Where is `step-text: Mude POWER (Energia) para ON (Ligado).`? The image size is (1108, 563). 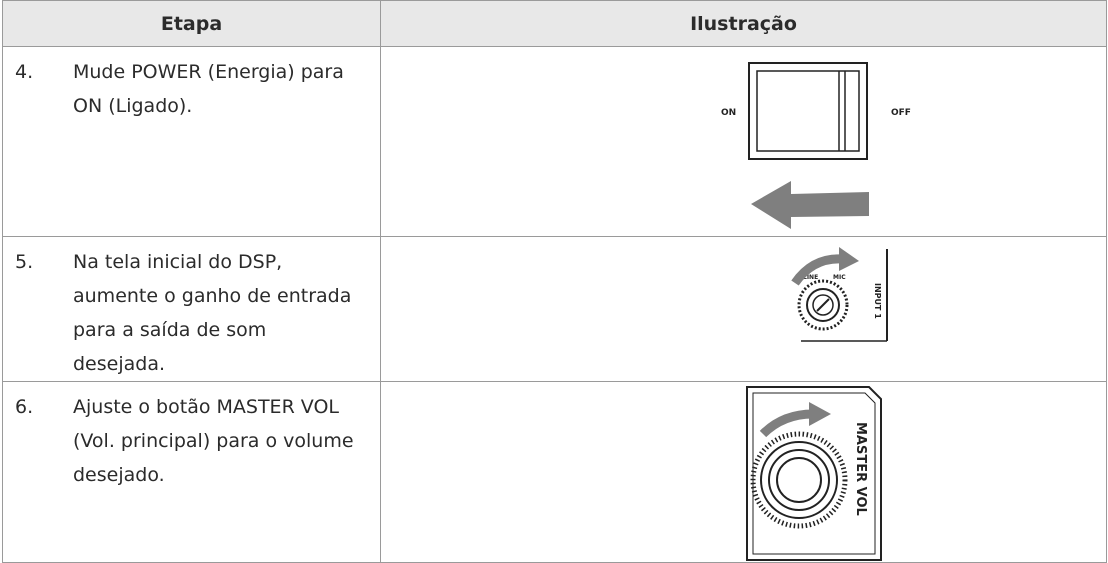
step-text: Mude POWER (Energia) para ON (Ligado). is located at coordinates (208, 89).